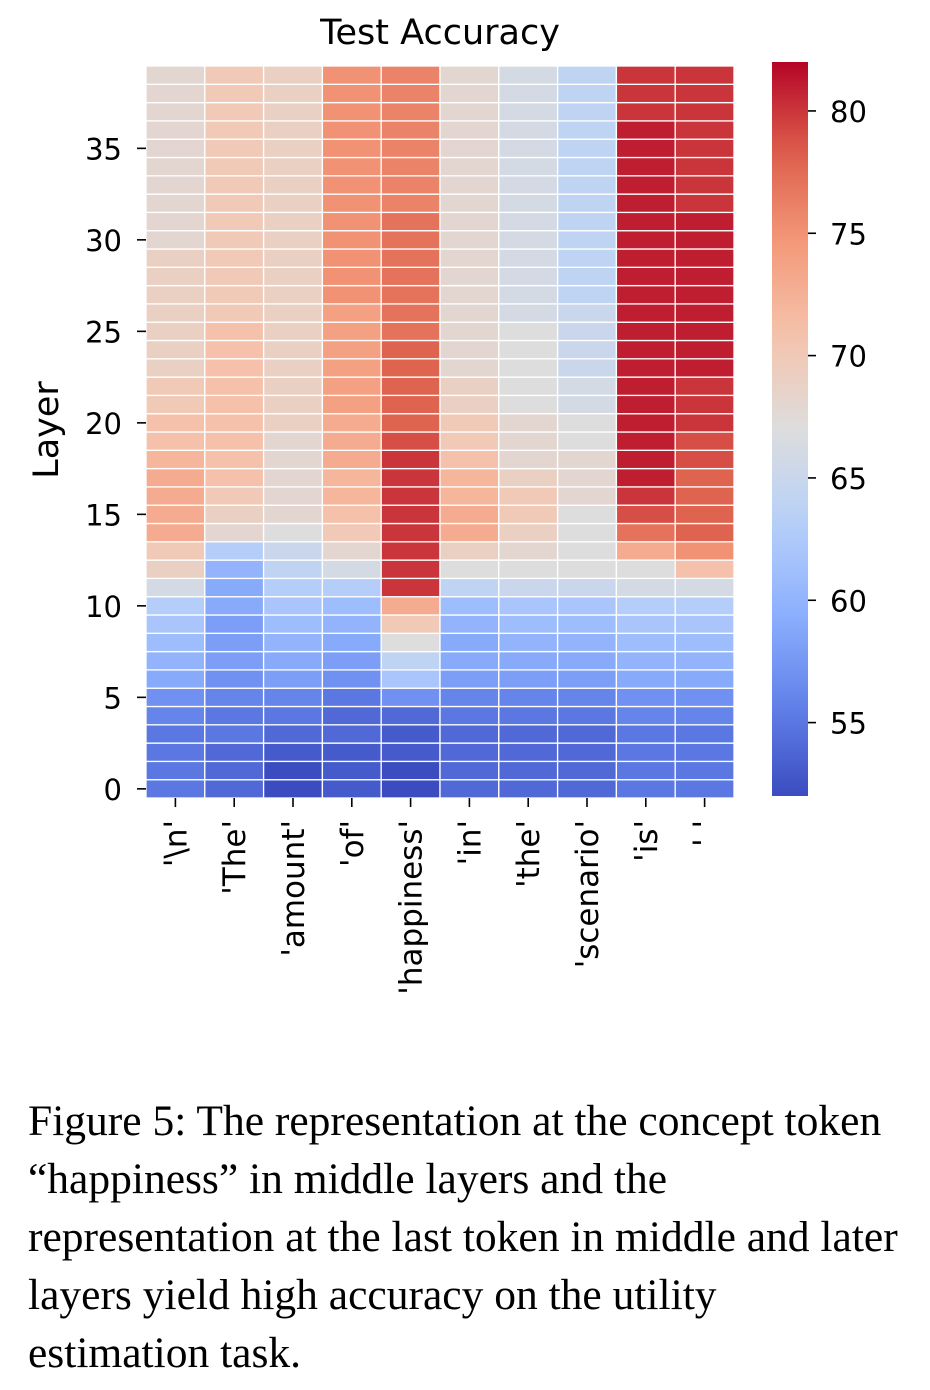 This screenshot has width=930, height=1390. What do you see at coordinates (103, 149) in the screenshot?
I see `y-tick-label: 35` at bounding box center [103, 149].